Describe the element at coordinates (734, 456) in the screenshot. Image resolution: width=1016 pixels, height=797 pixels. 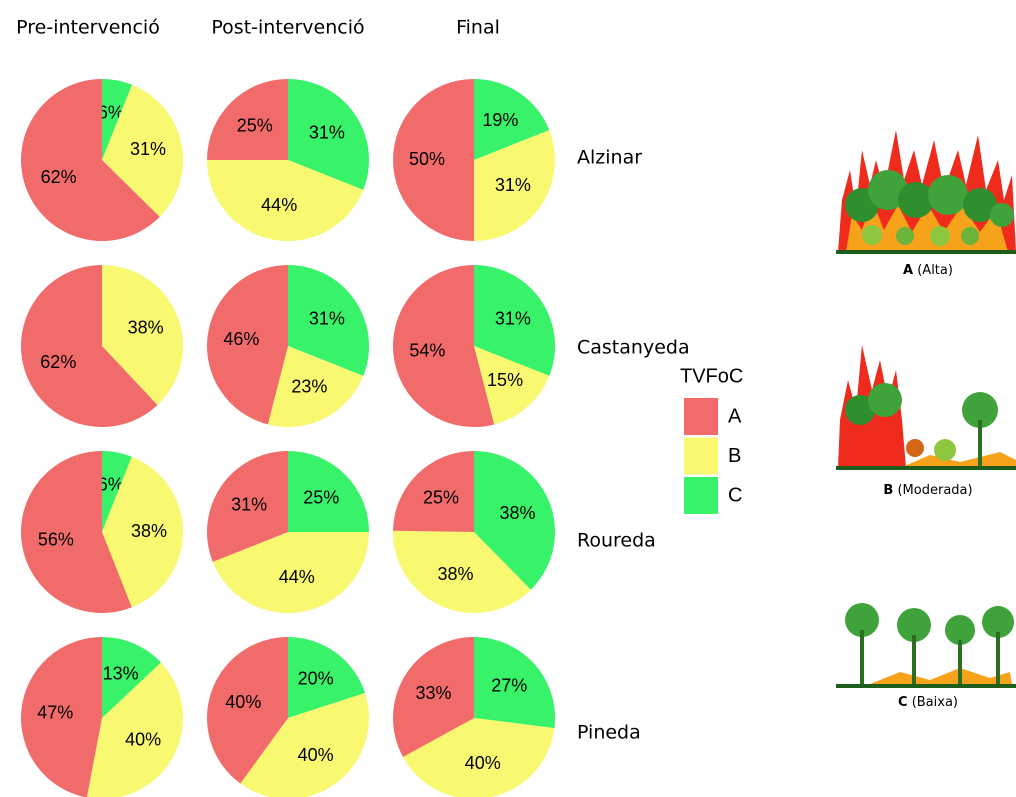
I see `legend-label: B` at that location.